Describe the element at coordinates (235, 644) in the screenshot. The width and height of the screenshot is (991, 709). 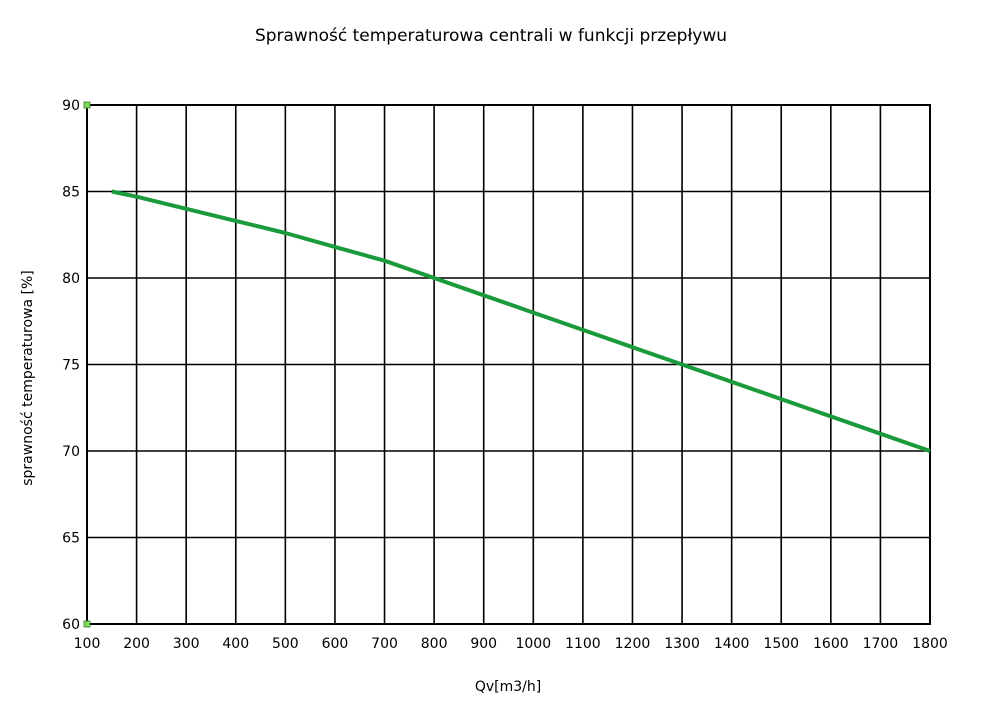
I see `x-tick-label: 400` at that location.